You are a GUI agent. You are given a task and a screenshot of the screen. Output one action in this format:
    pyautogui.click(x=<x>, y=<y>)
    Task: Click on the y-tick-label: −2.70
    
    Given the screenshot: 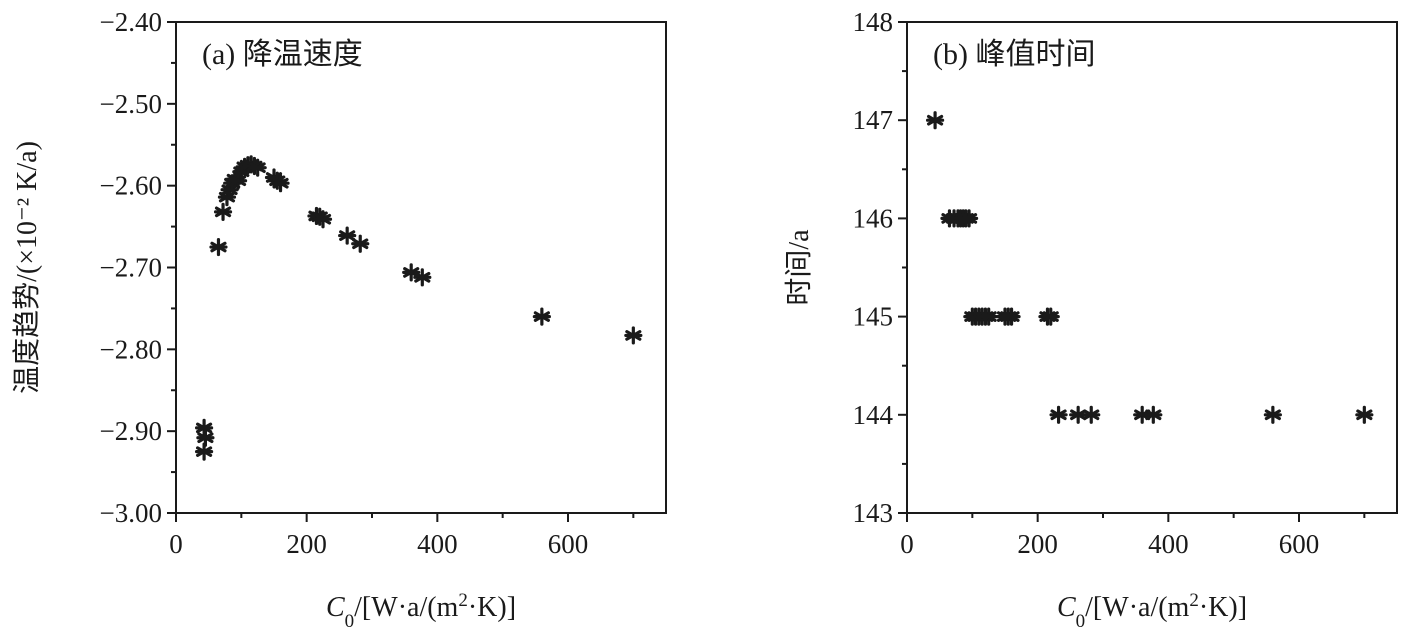 What is the action you would take?
    pyautogui.click(x=131, y=268)
    